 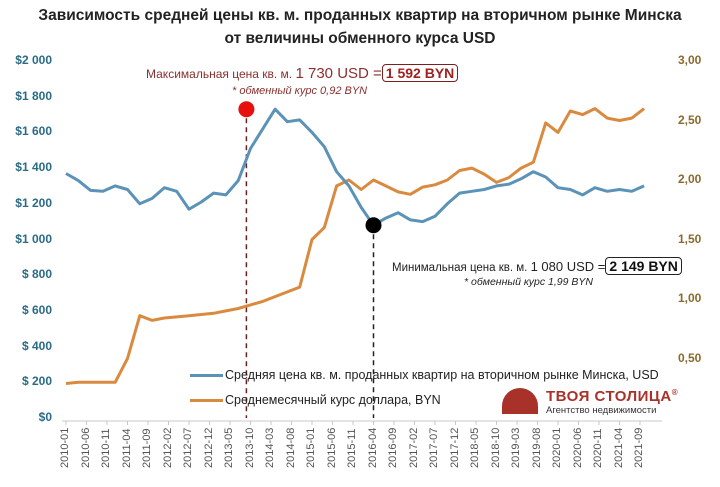 I want to click on left-tick-label: $ 800, so click(x=36, y=274).